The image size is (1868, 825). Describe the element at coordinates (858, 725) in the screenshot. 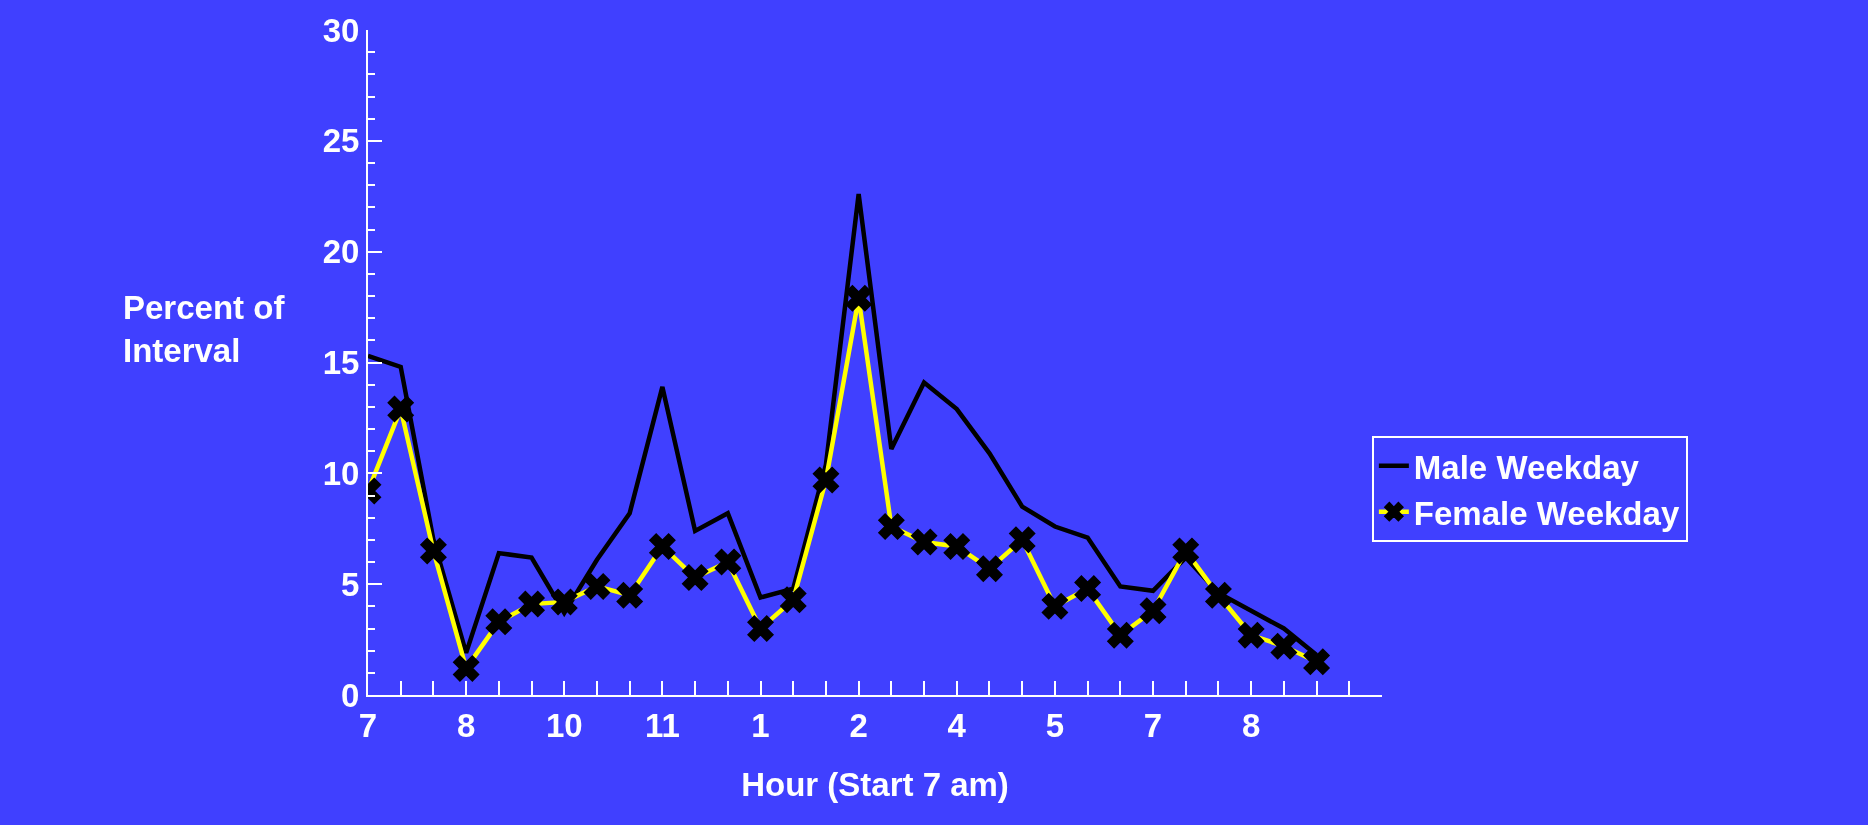

I see `x-tick-label: 2` at that location.